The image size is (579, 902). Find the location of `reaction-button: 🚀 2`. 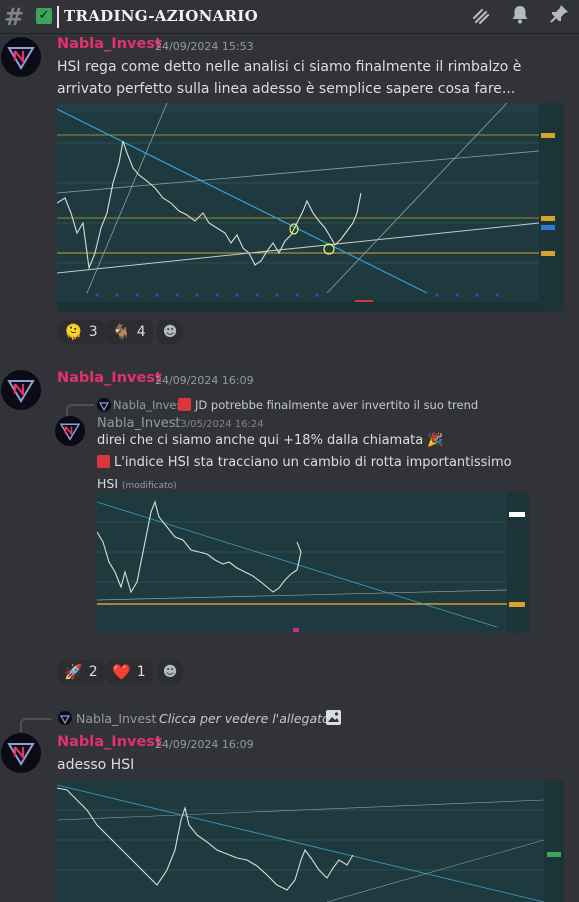

reaction-button: 🚀 2 is located at coordinates (81, 672).